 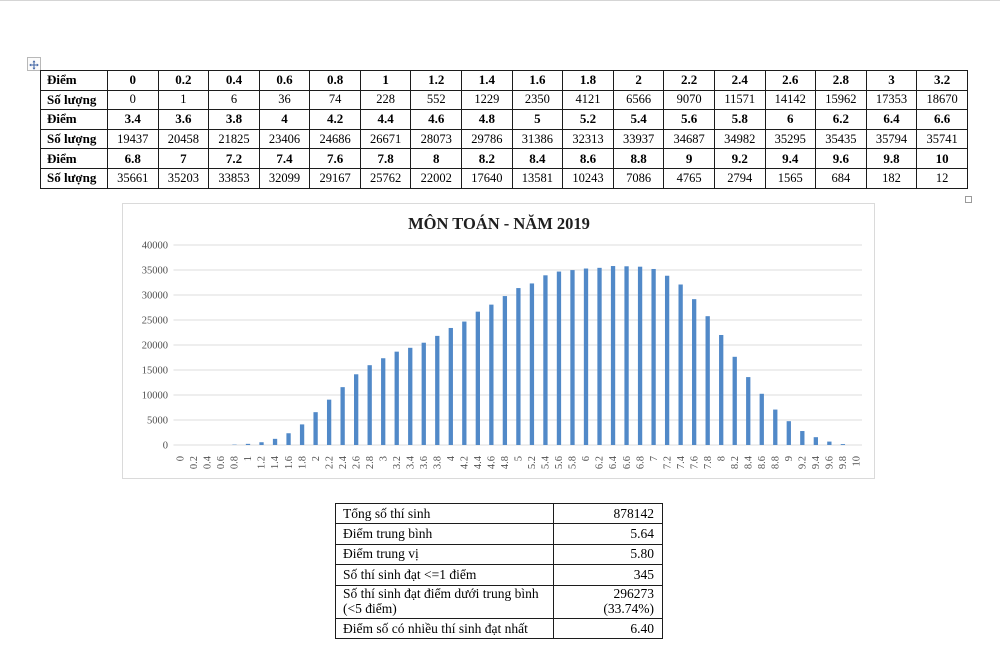 I want to click on svg-text: 1.4, so click(x=275, y=462).